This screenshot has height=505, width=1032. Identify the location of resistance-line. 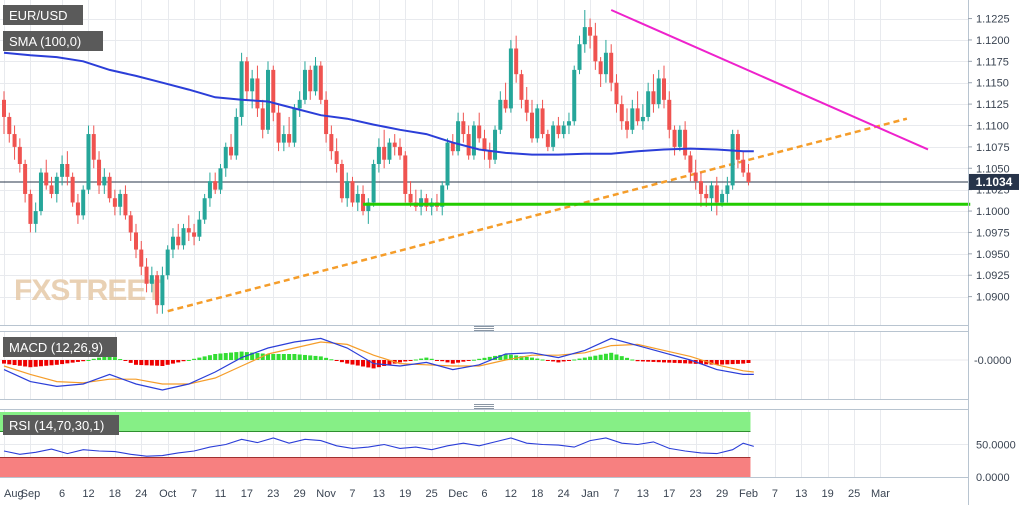
(769, 80).